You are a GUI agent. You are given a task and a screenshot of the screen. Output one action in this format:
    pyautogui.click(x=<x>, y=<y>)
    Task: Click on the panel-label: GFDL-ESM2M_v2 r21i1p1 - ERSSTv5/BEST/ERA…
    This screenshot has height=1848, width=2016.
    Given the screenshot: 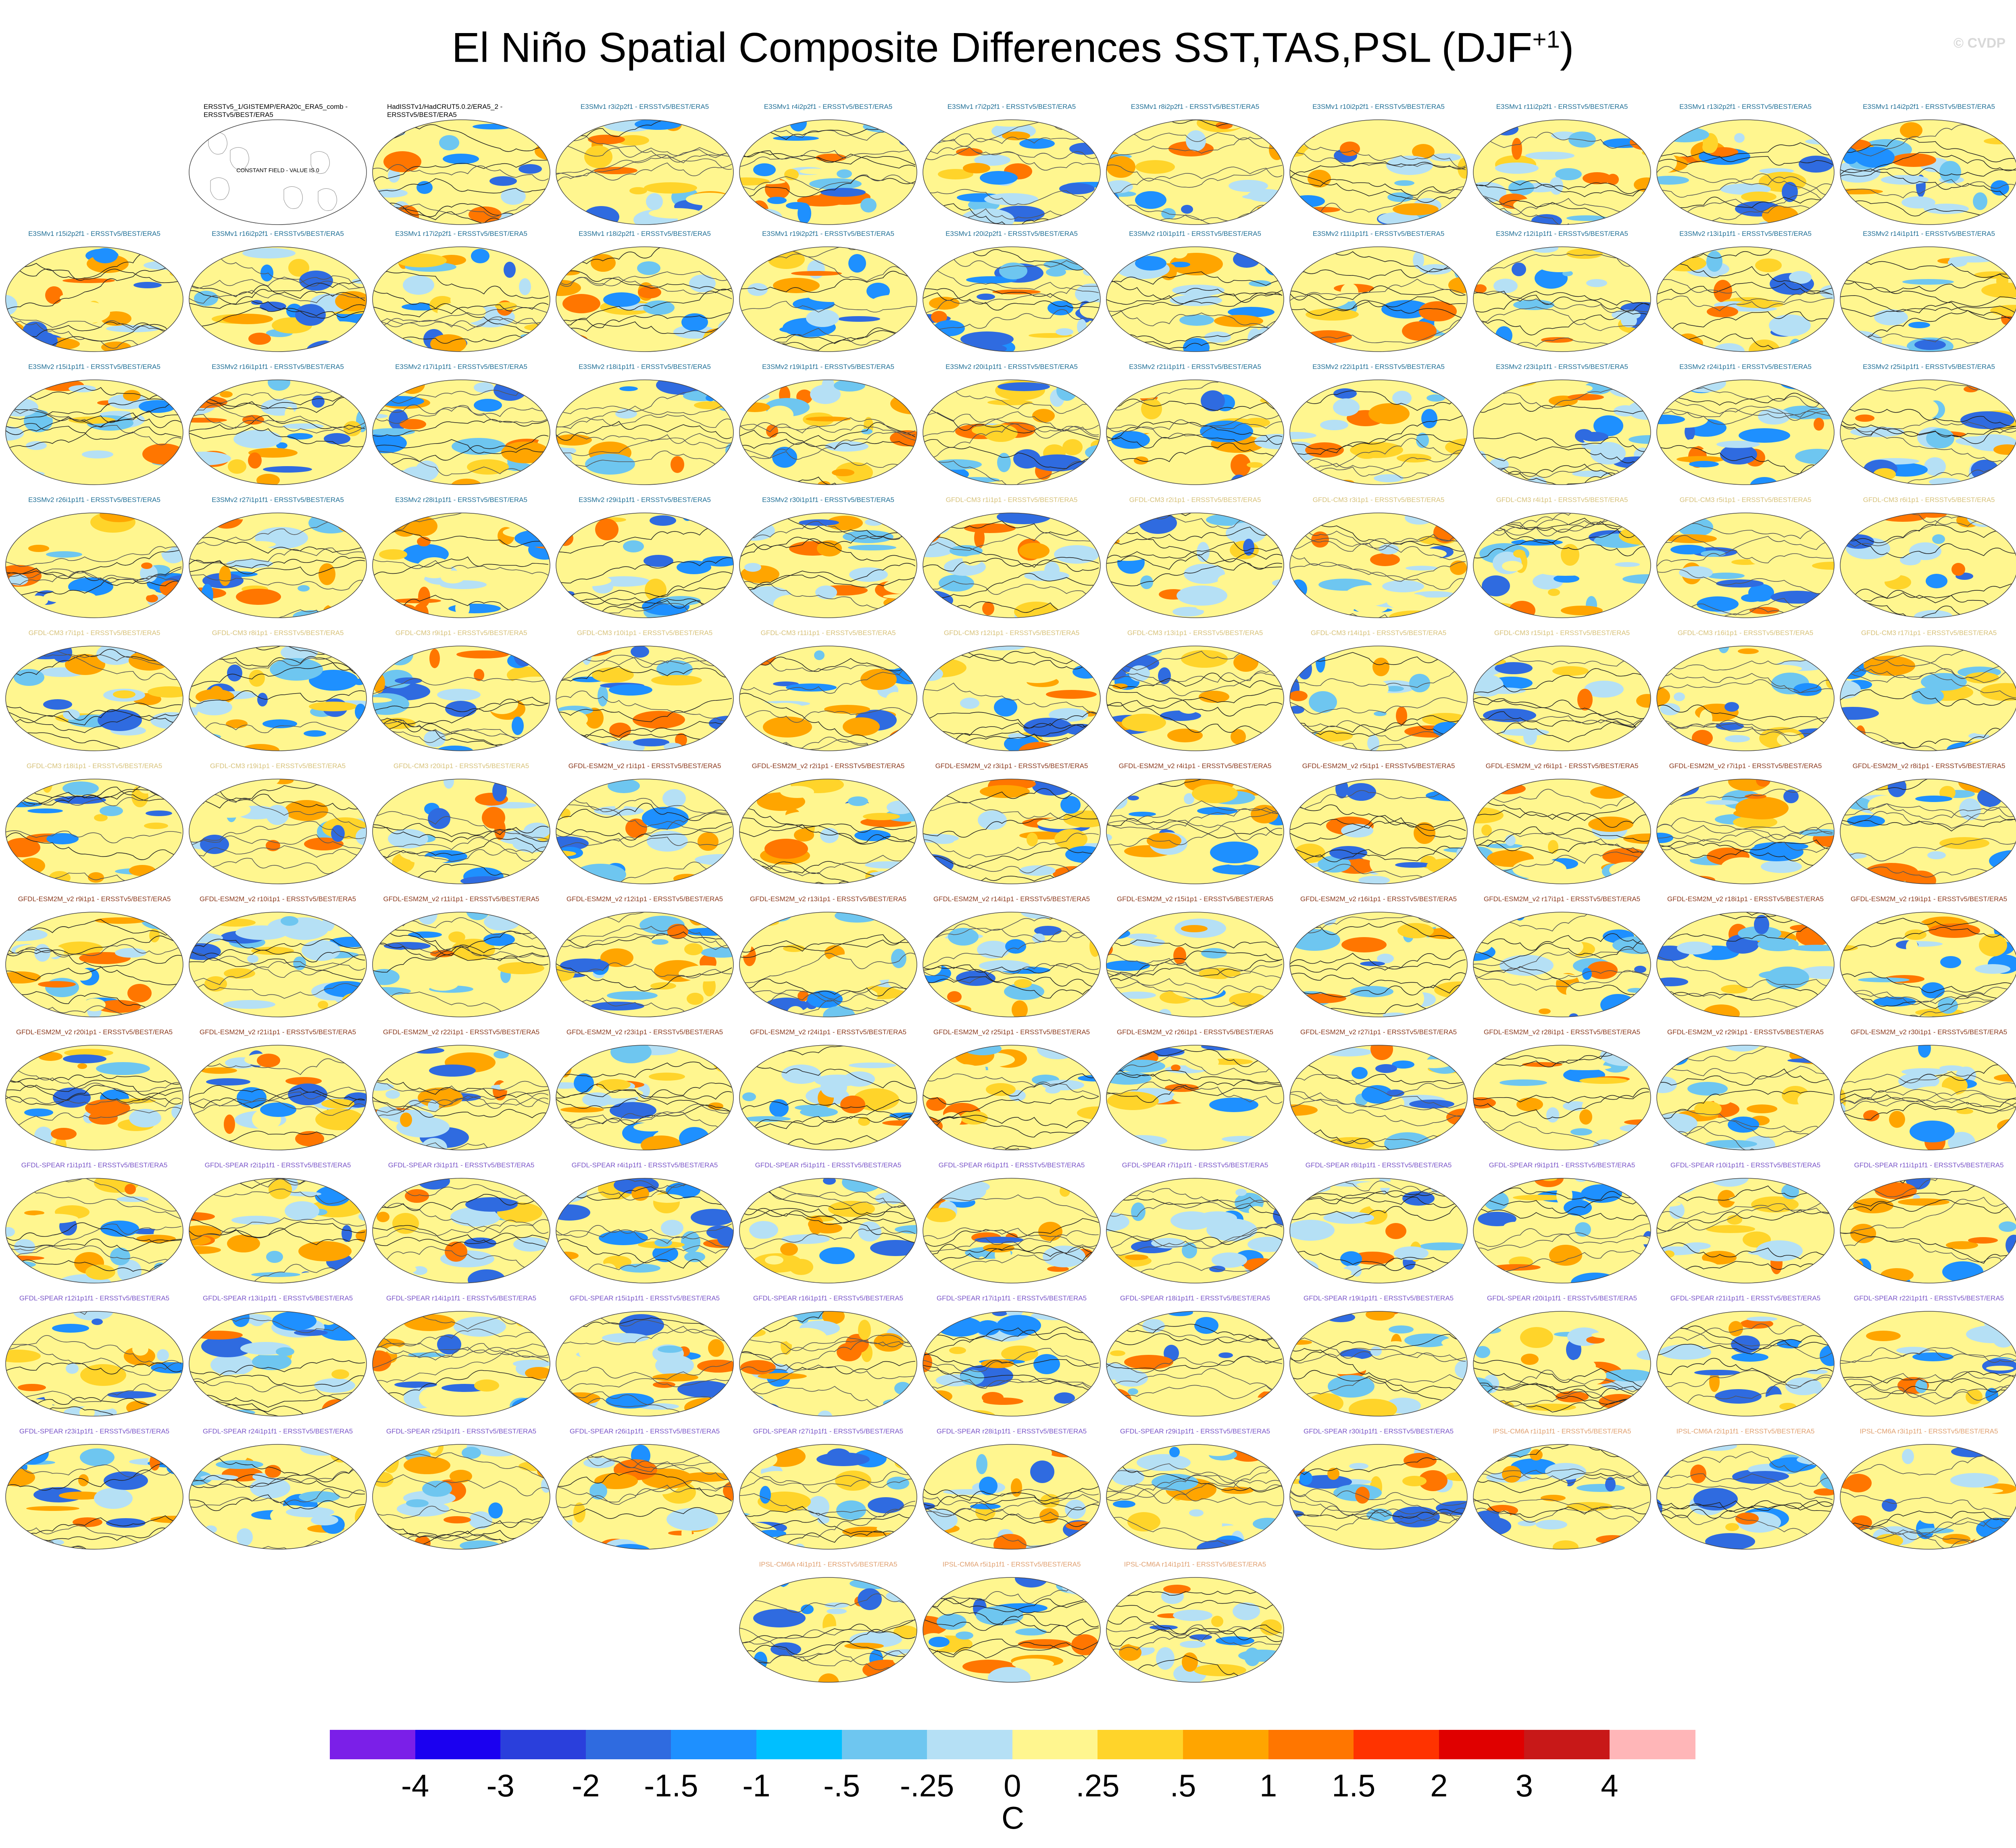 What is the action you would take?
    pyautogui.click(x=277, y=1032)
    